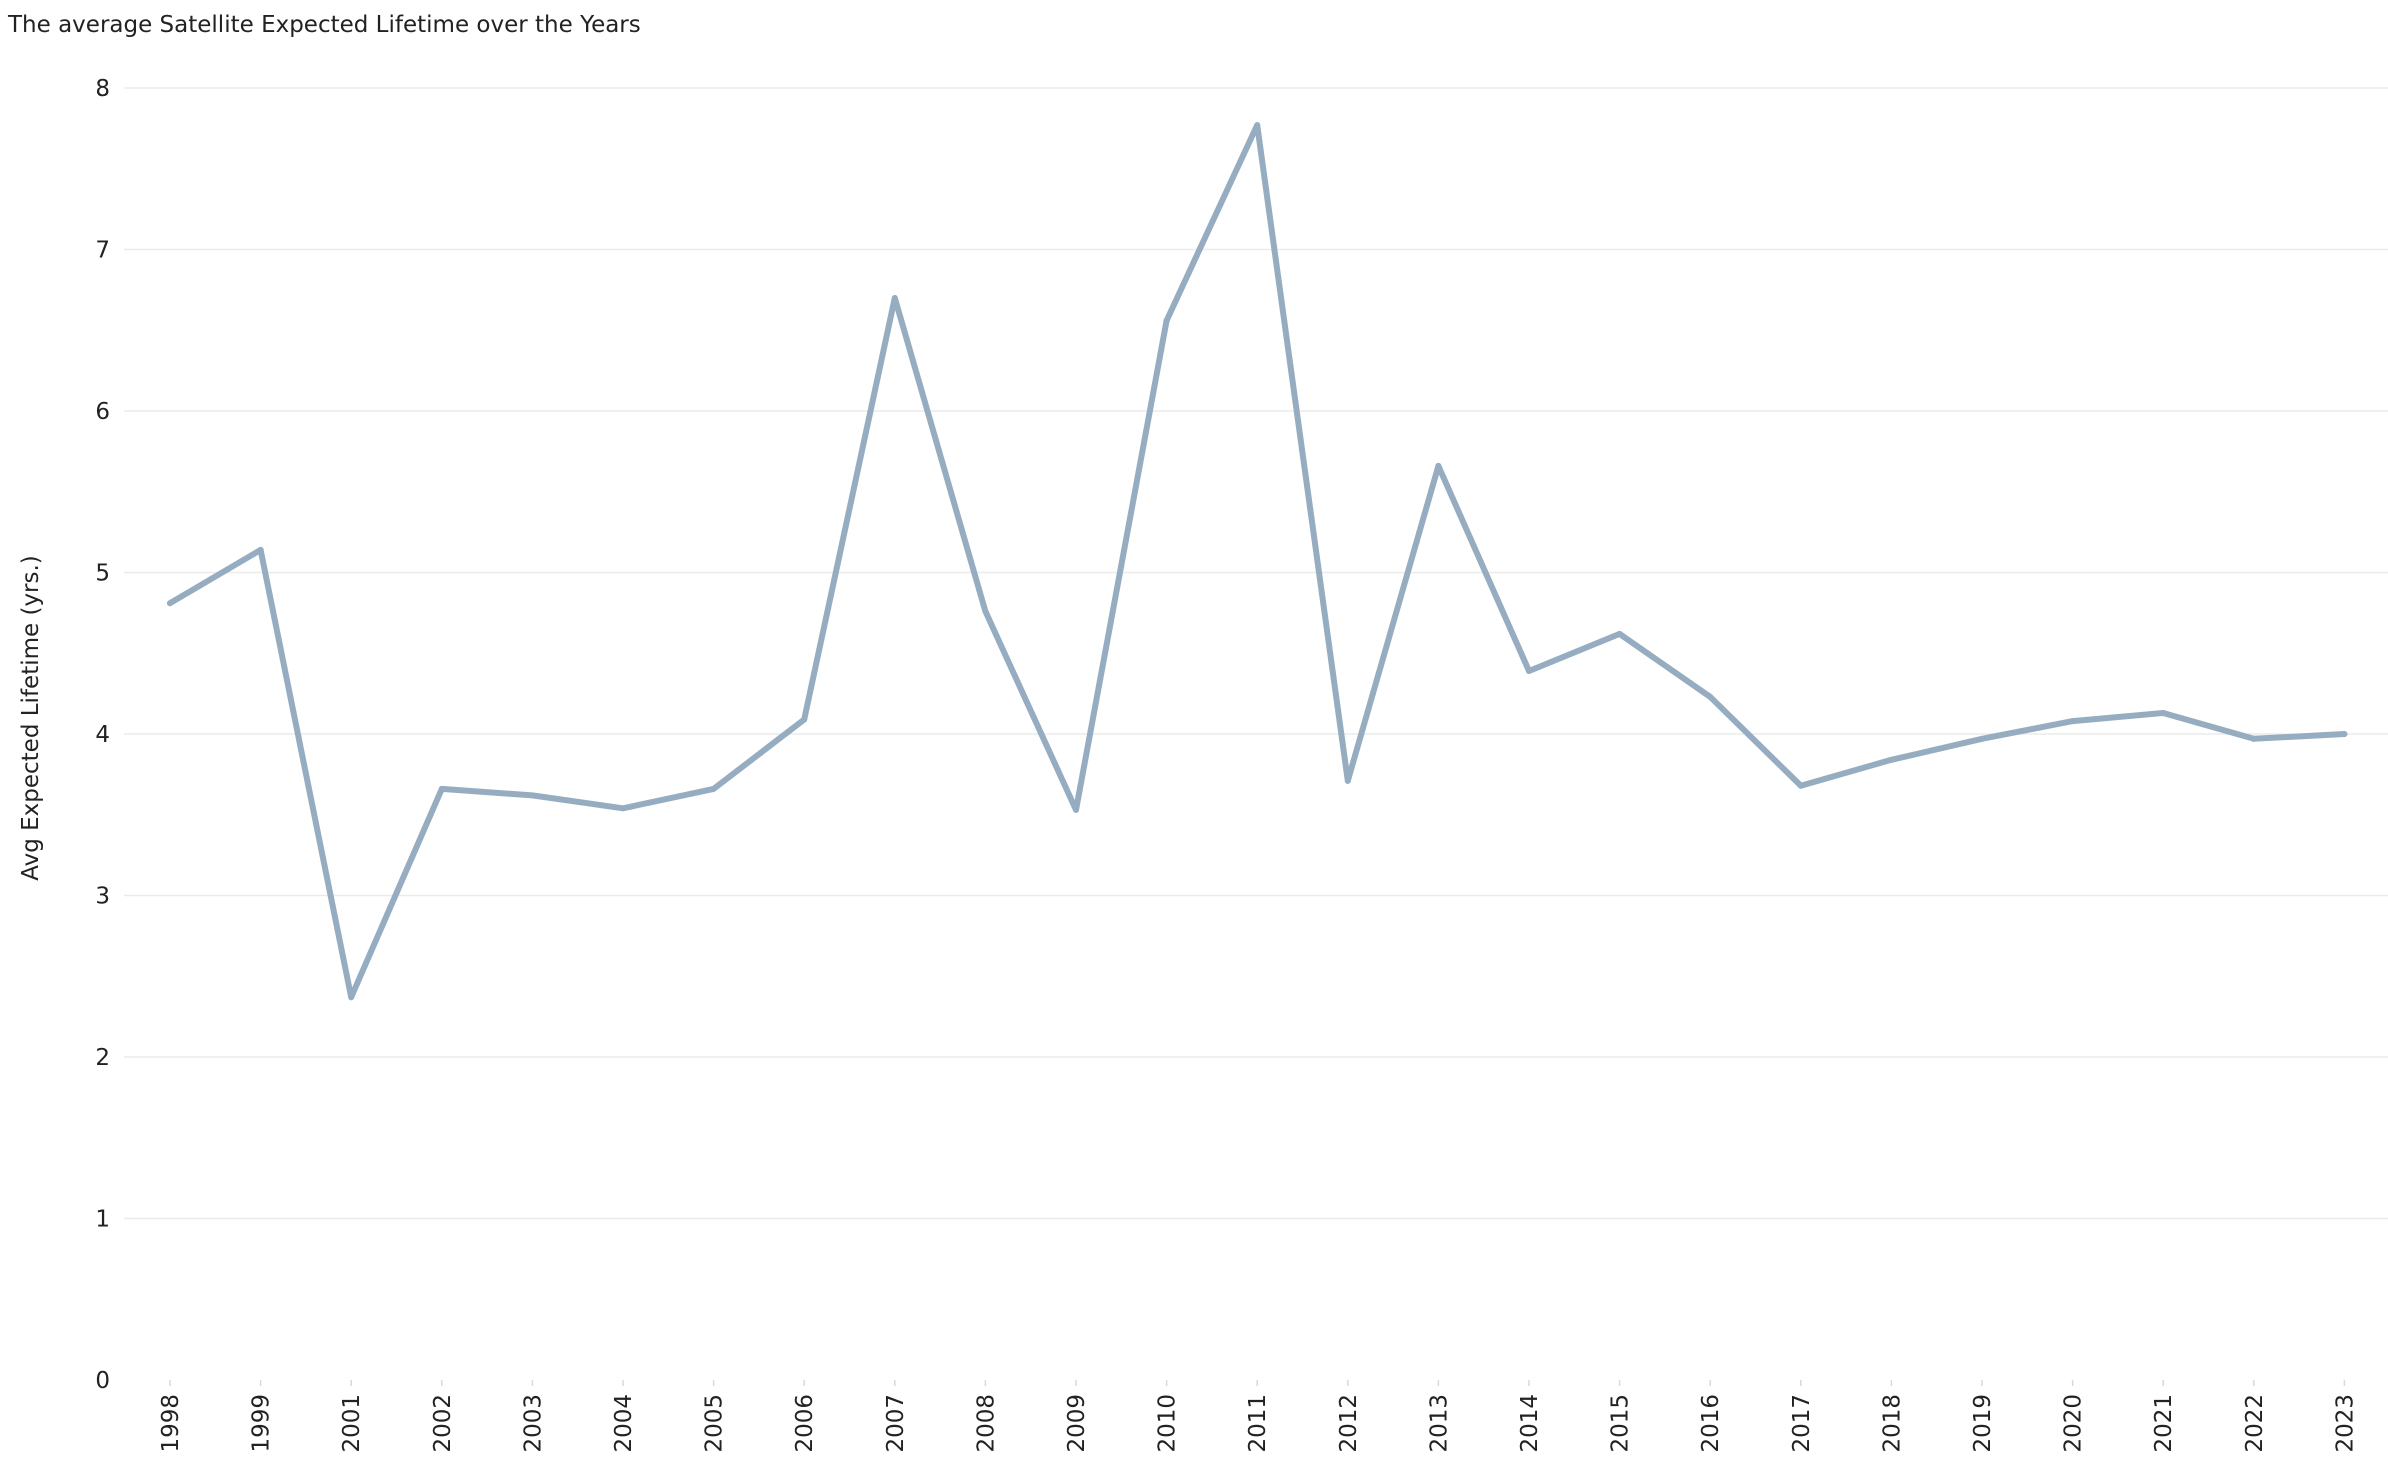  I want to click on x-tick-label: 2004, so click(624, 1423).